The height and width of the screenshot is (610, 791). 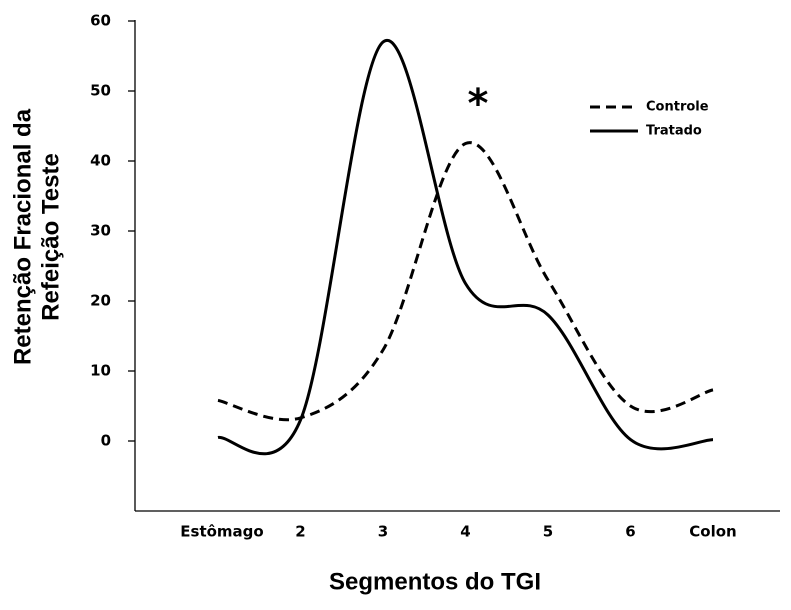 What do you see at coordinates (630, 532) in the screenshot?
I see `x-tick-label: 6` at bounding box center [630, 532].